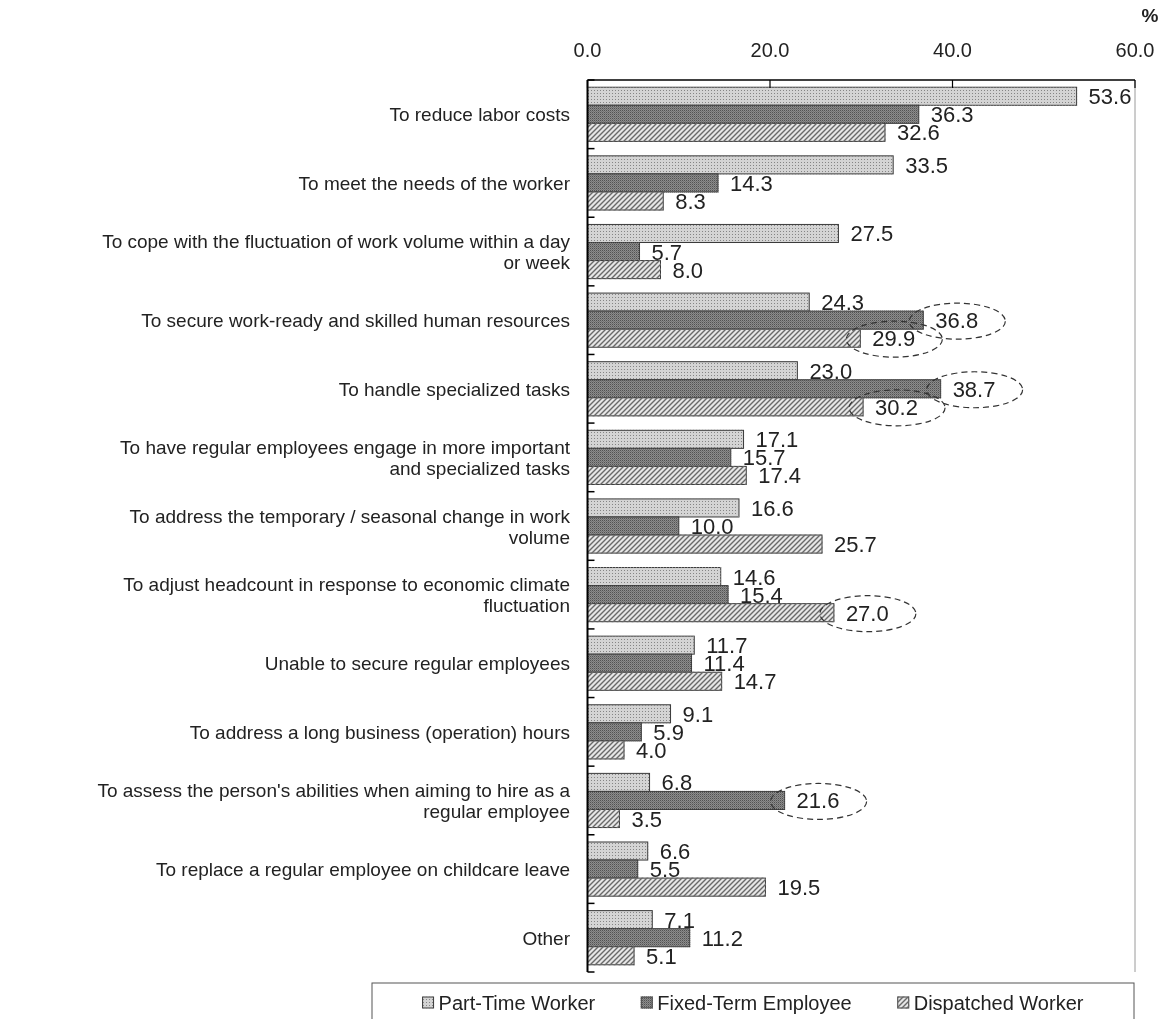  What do you see at coordinates (661, 956) in the screenshot?
I see `data-label: 5.1` at bounding box center [661, 956].